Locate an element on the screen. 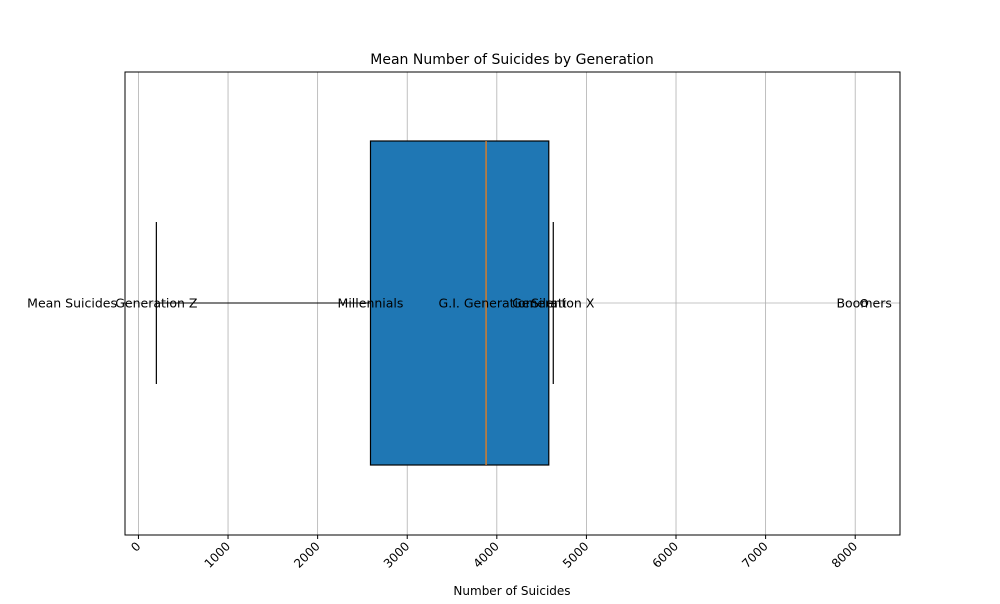  box-iqr is located at coordinates (459, 303).